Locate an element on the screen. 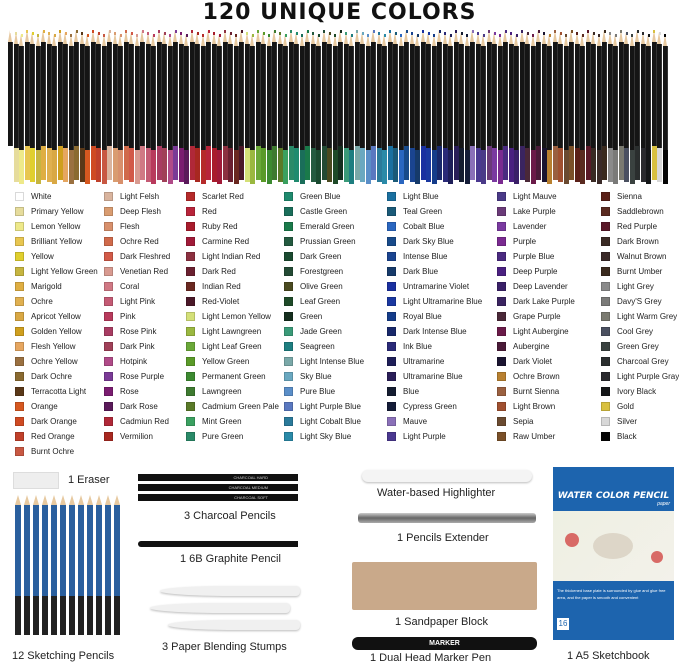  color-name: Lake Purple is located at coordinates (534, 211).